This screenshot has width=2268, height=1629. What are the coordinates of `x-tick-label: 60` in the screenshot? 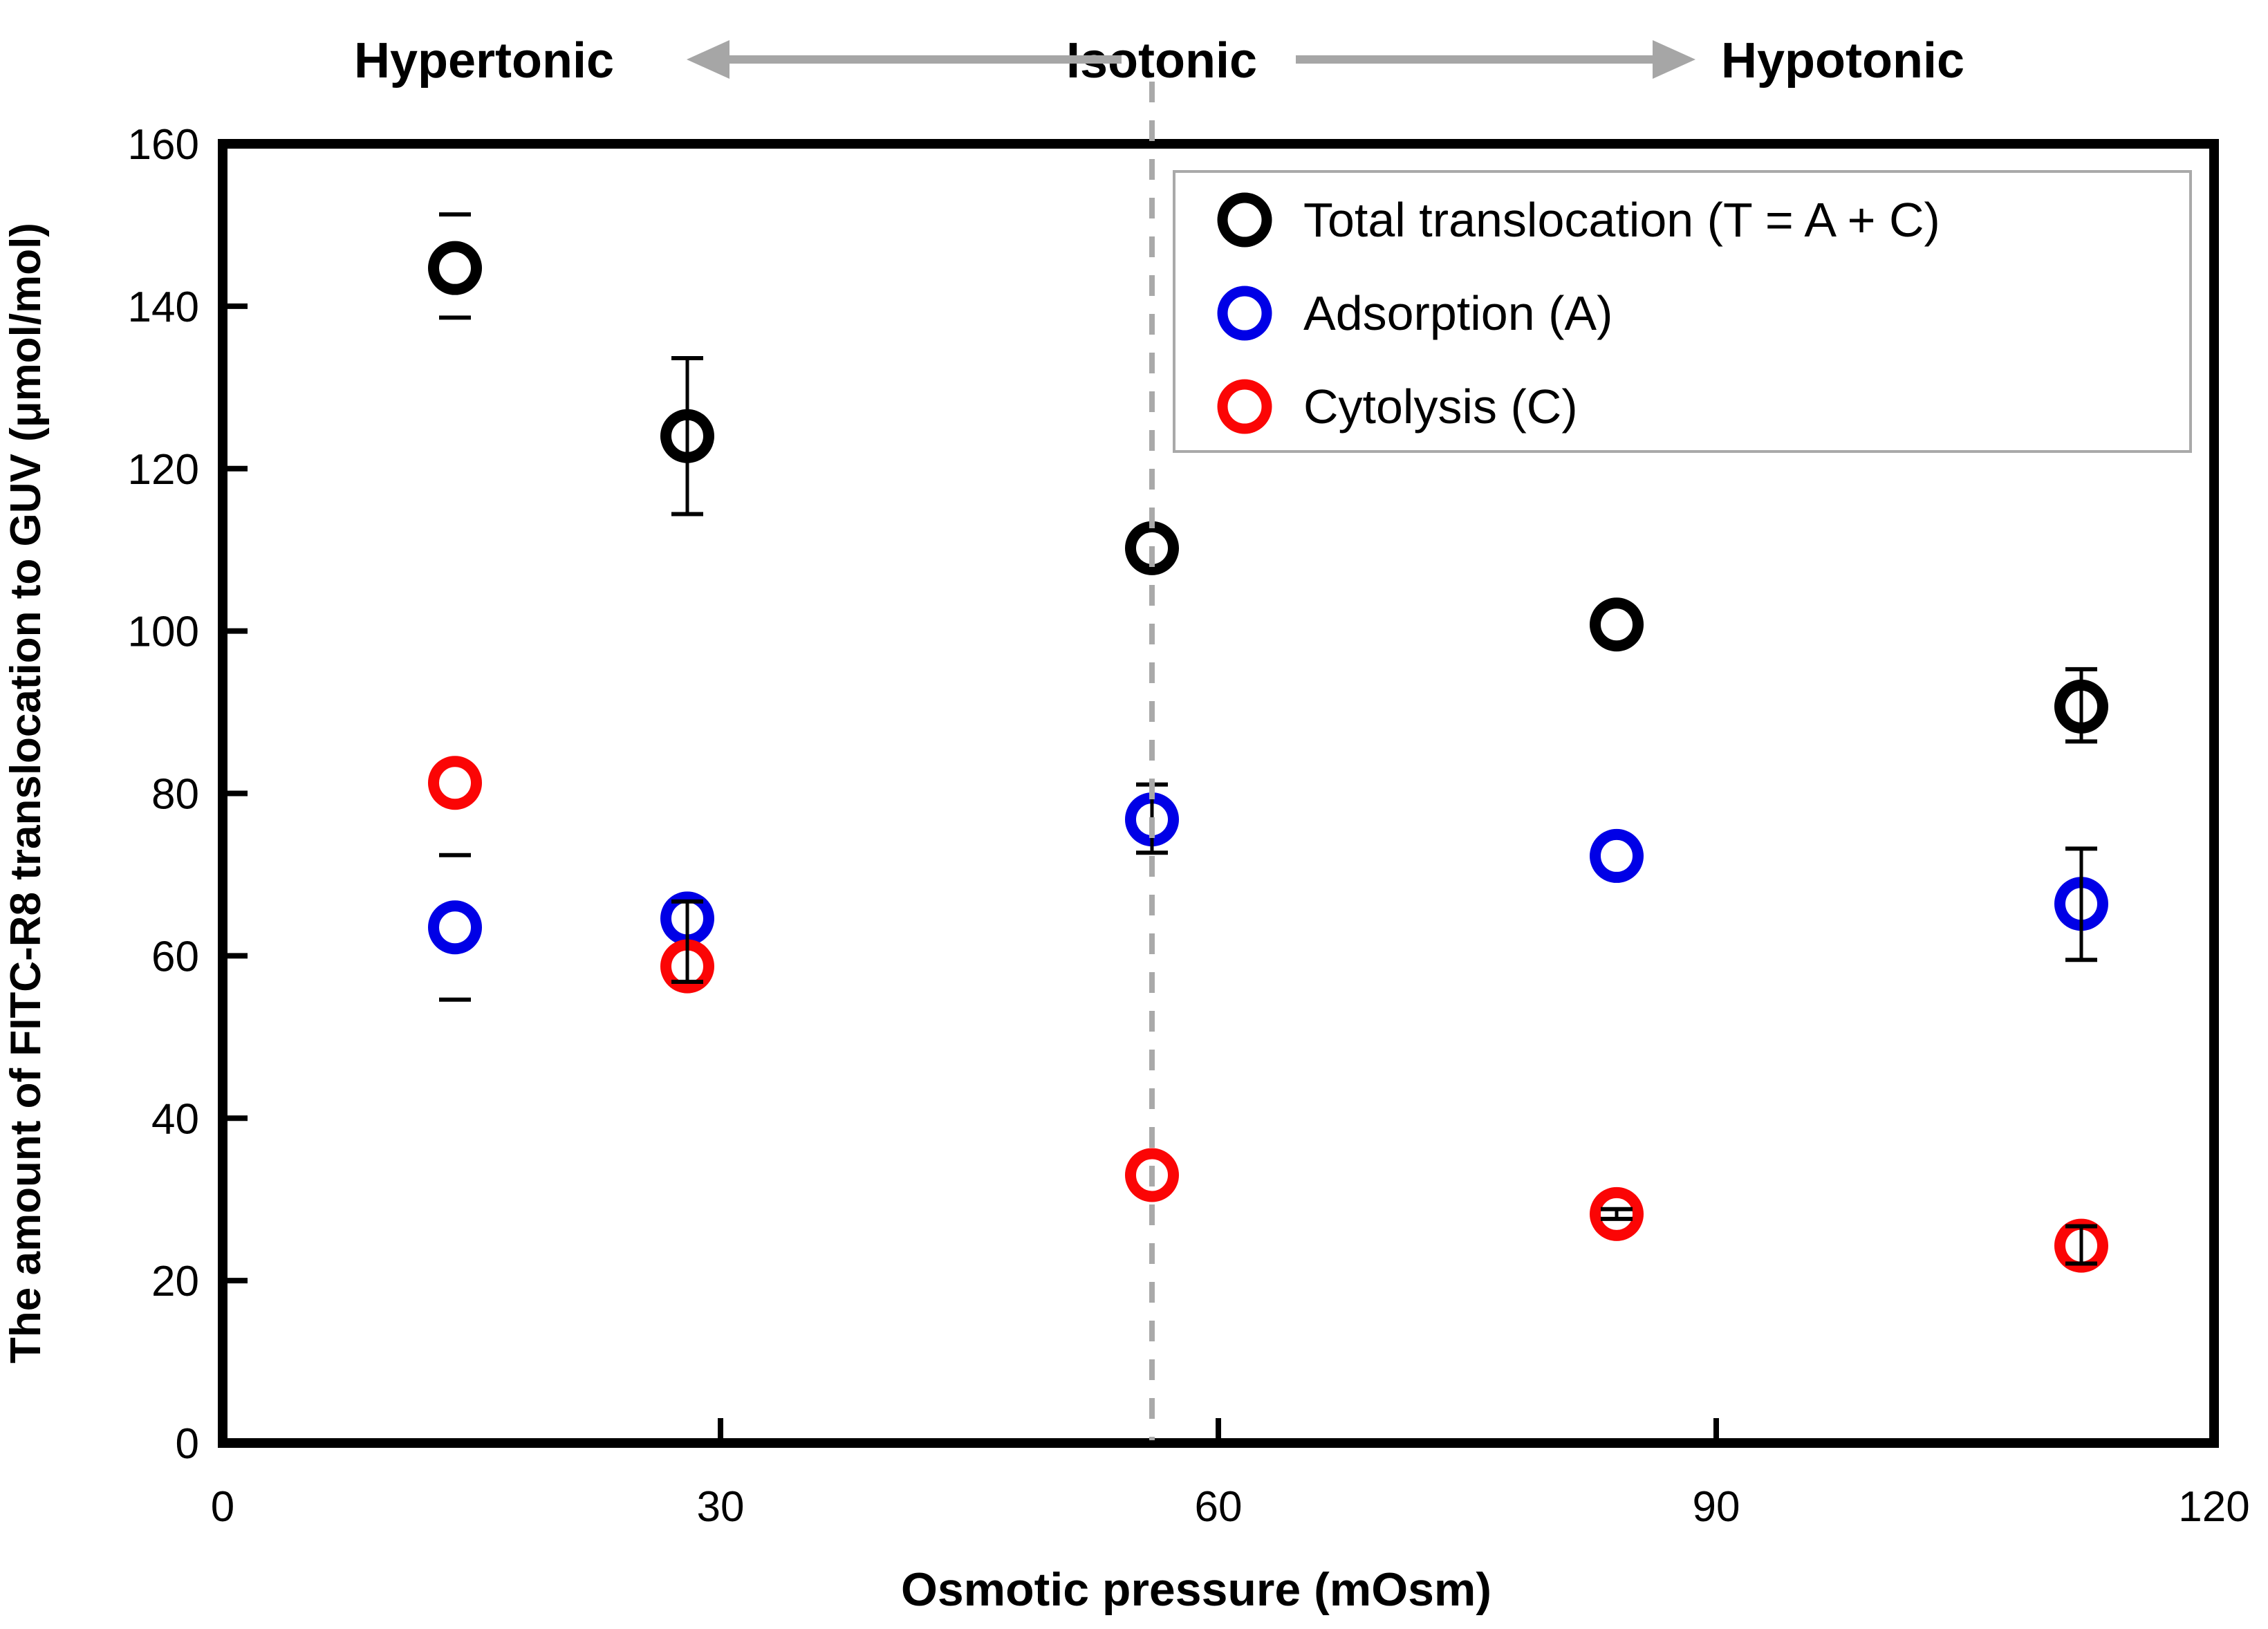 It's located at (1219, 1507).